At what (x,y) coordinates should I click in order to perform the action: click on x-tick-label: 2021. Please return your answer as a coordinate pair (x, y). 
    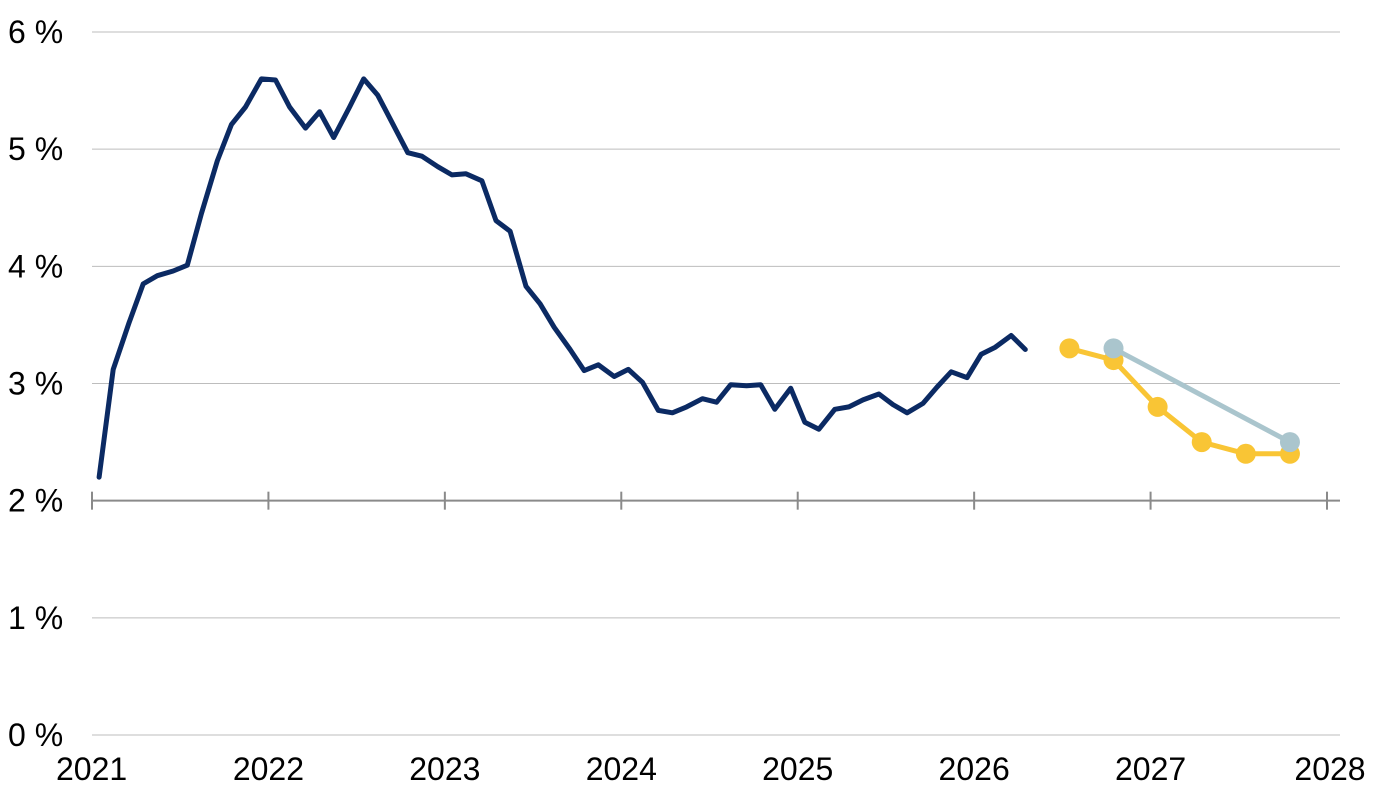
    Looking at the image, I should click on (91, 769).